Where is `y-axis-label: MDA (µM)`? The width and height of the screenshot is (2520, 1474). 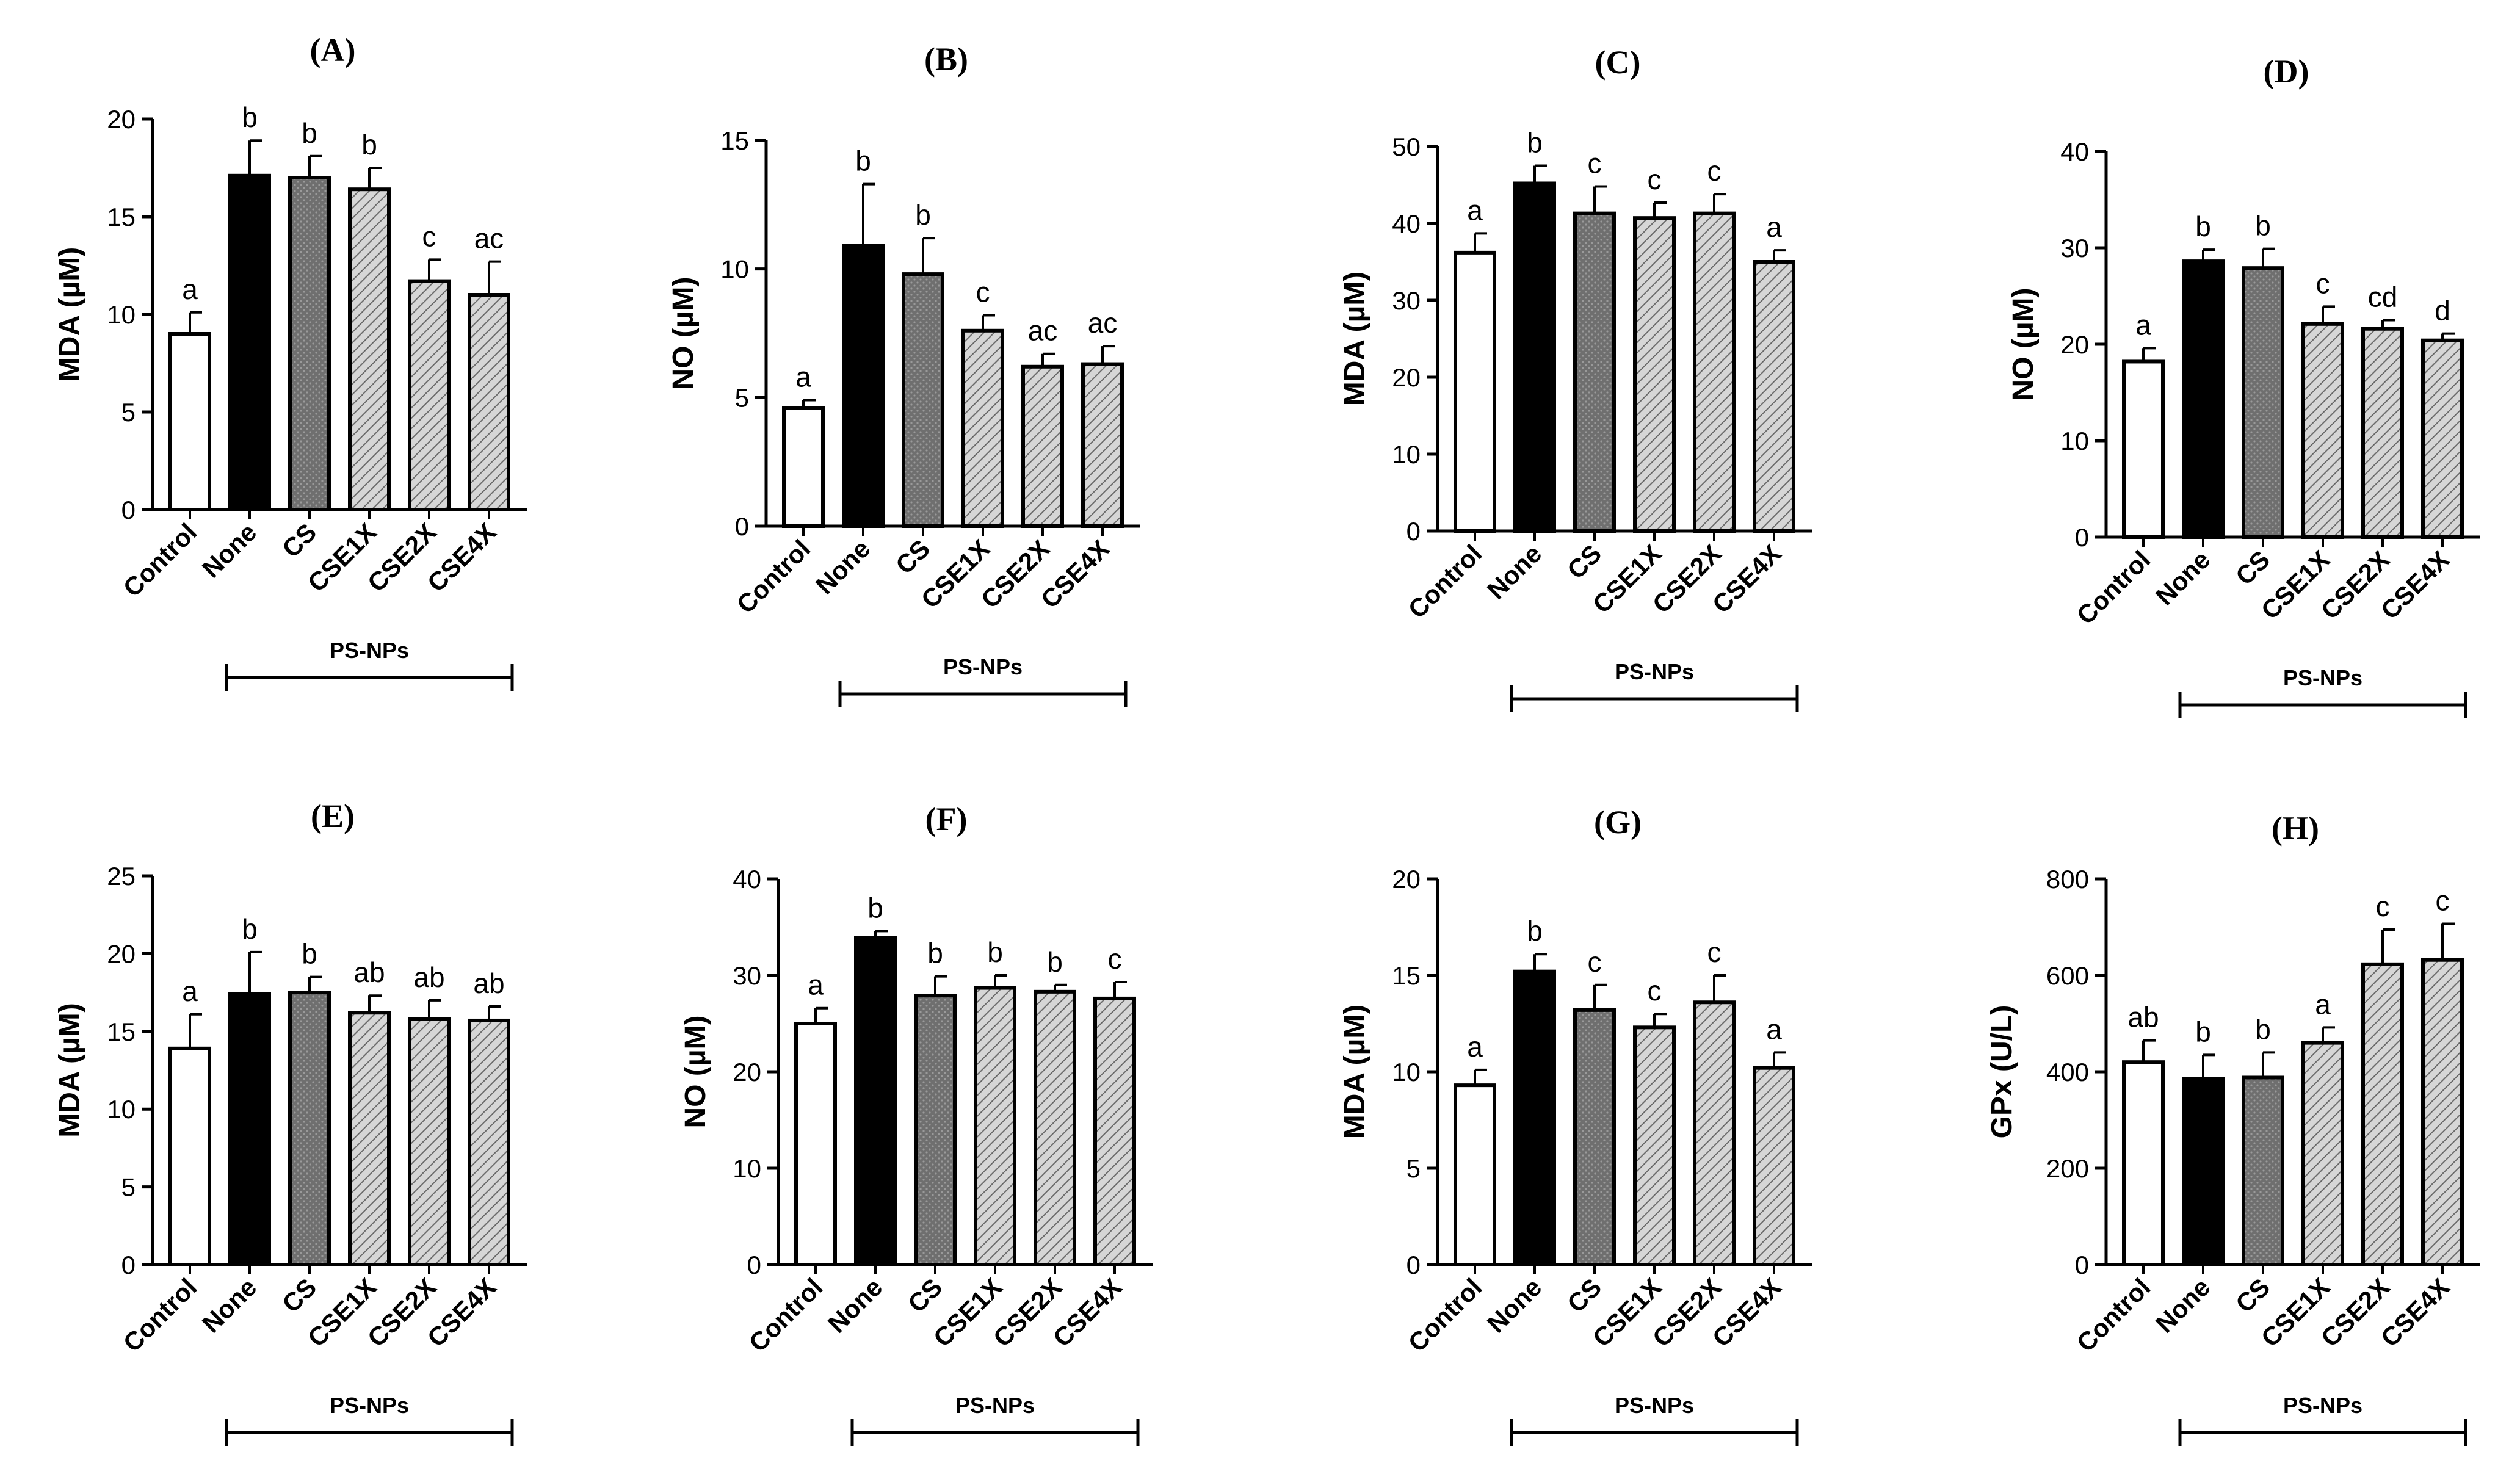 y-axis-label: MDA (µM) is located at coordinates (70, 1070).